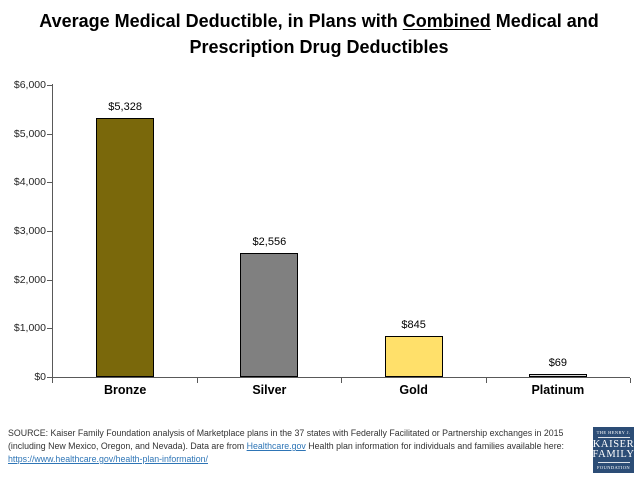 This screenshot has height=479, width=638. I want to click on bar-slot-silver: $2,556 Silver, so click(269, 241).